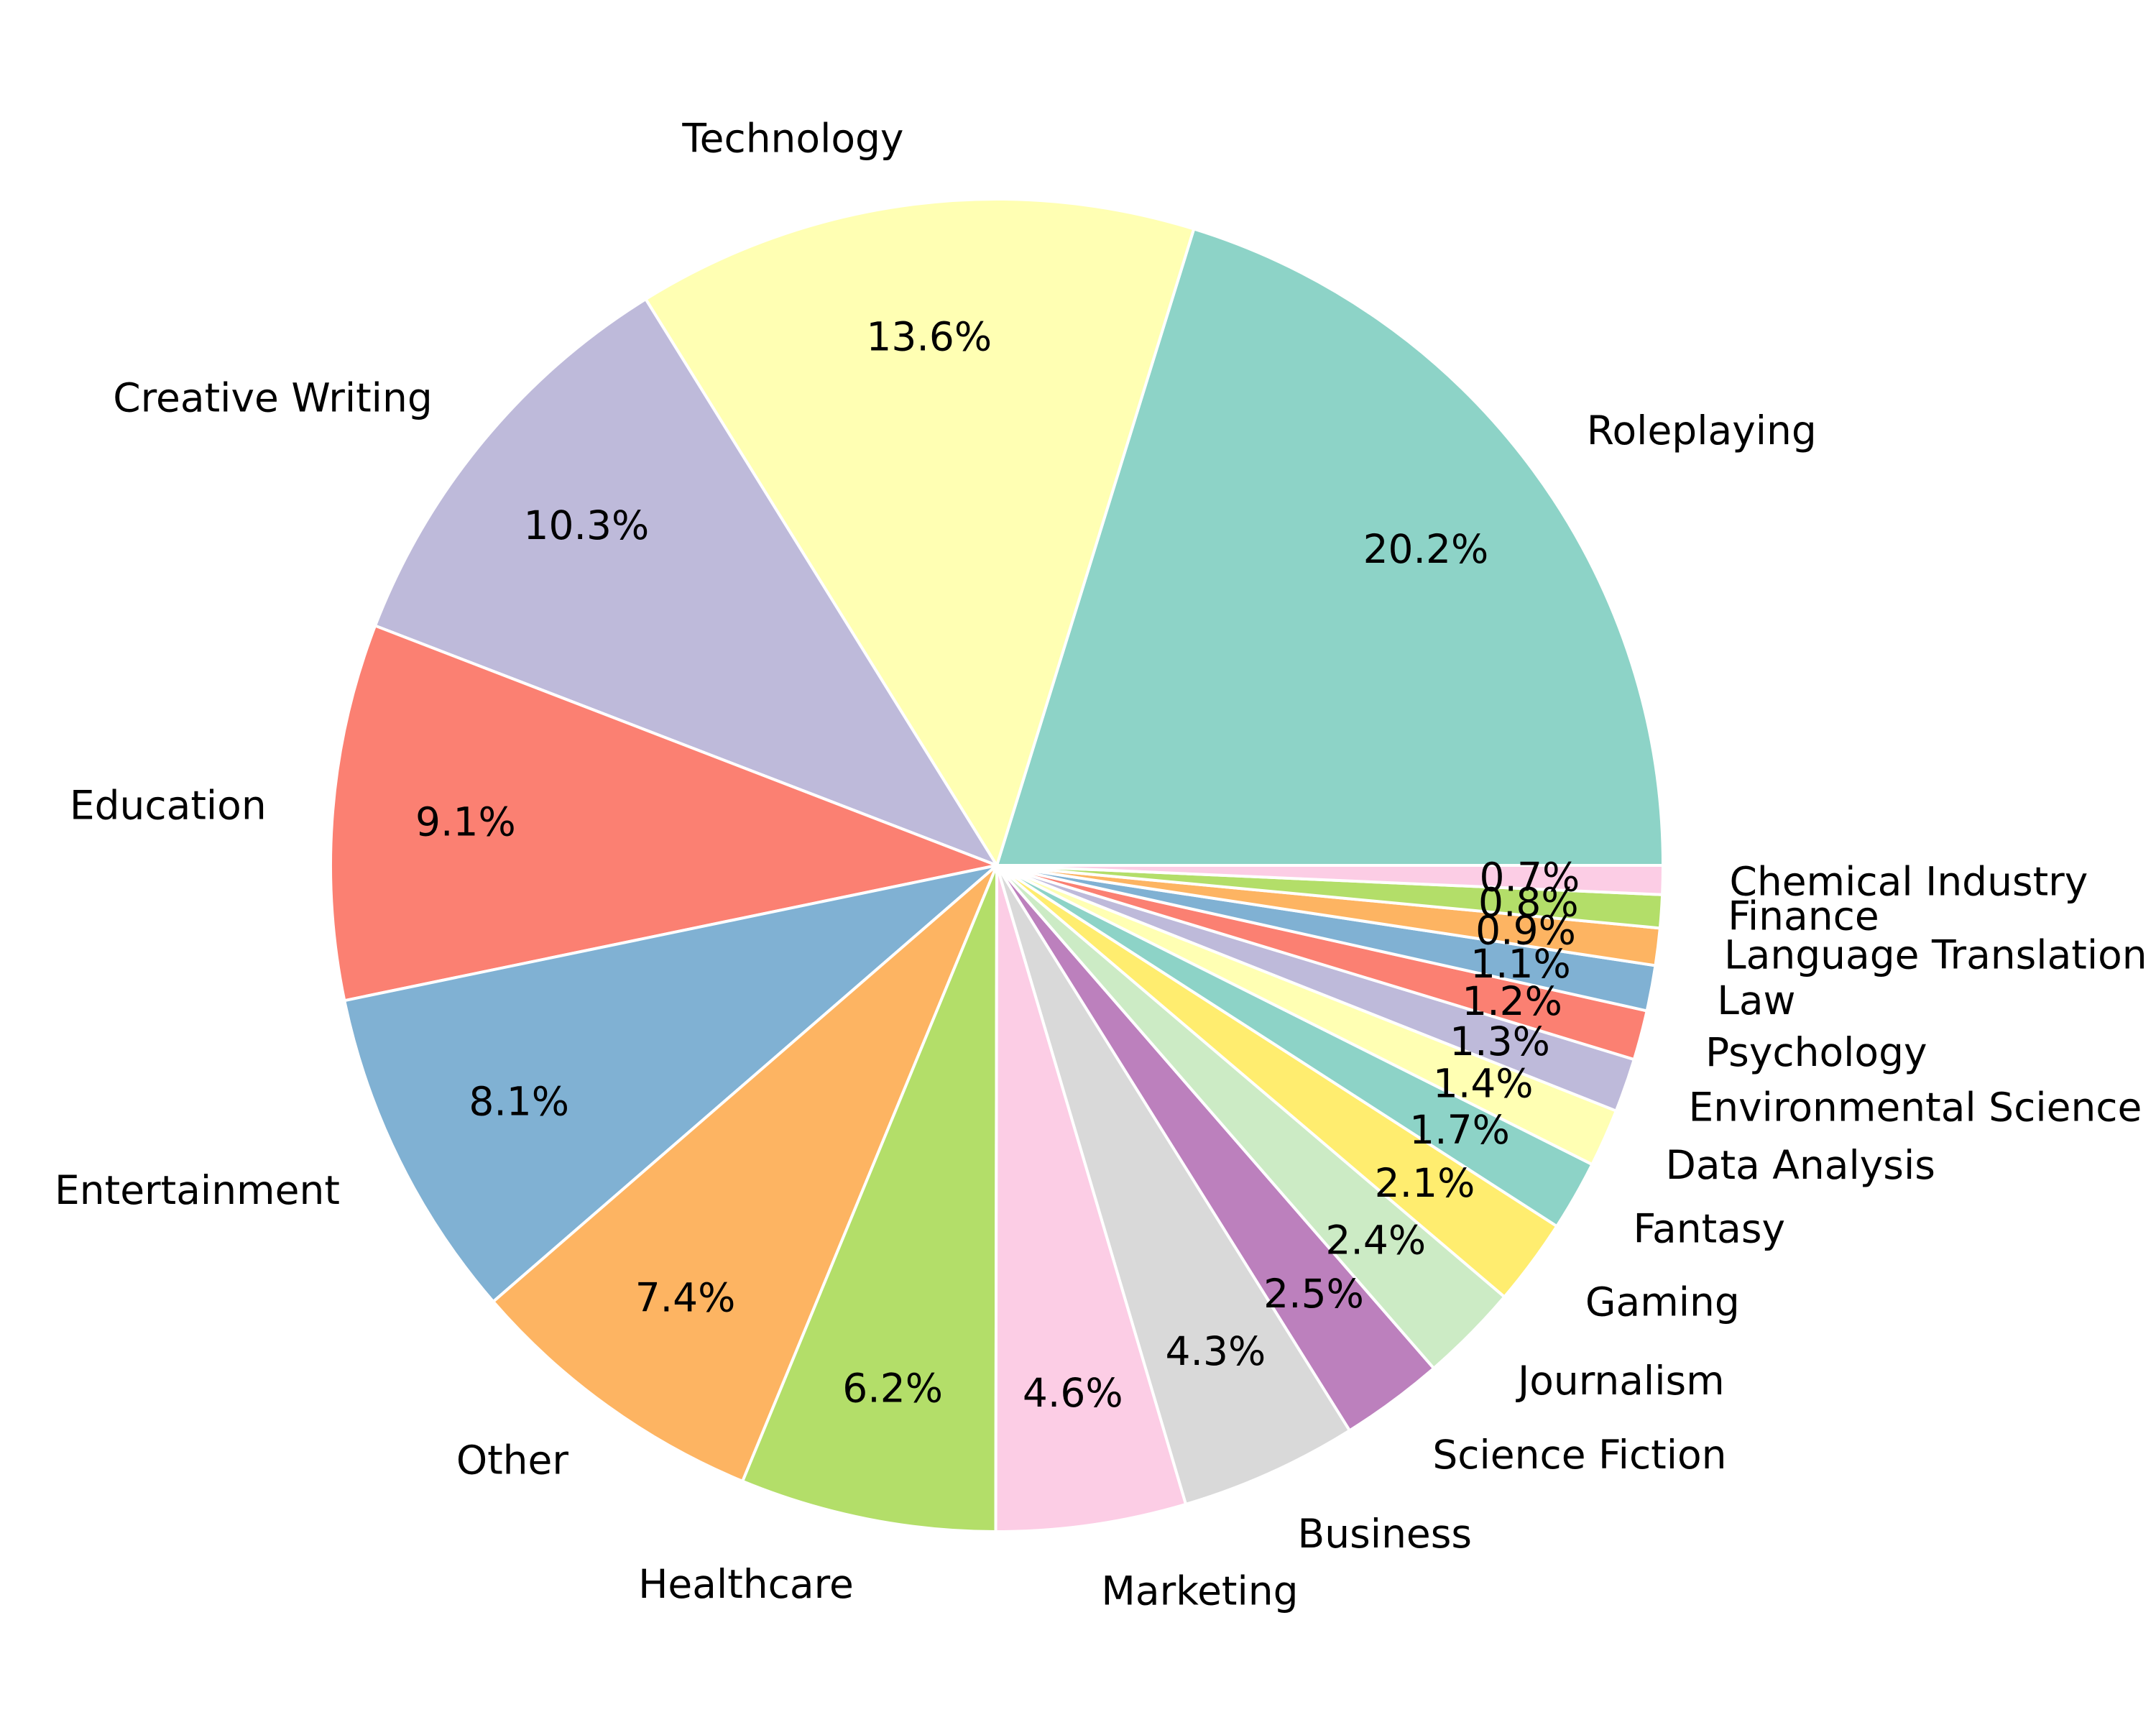  I want to click on category-label-environmental-science: Environmental Science, so click(1916, 1108).